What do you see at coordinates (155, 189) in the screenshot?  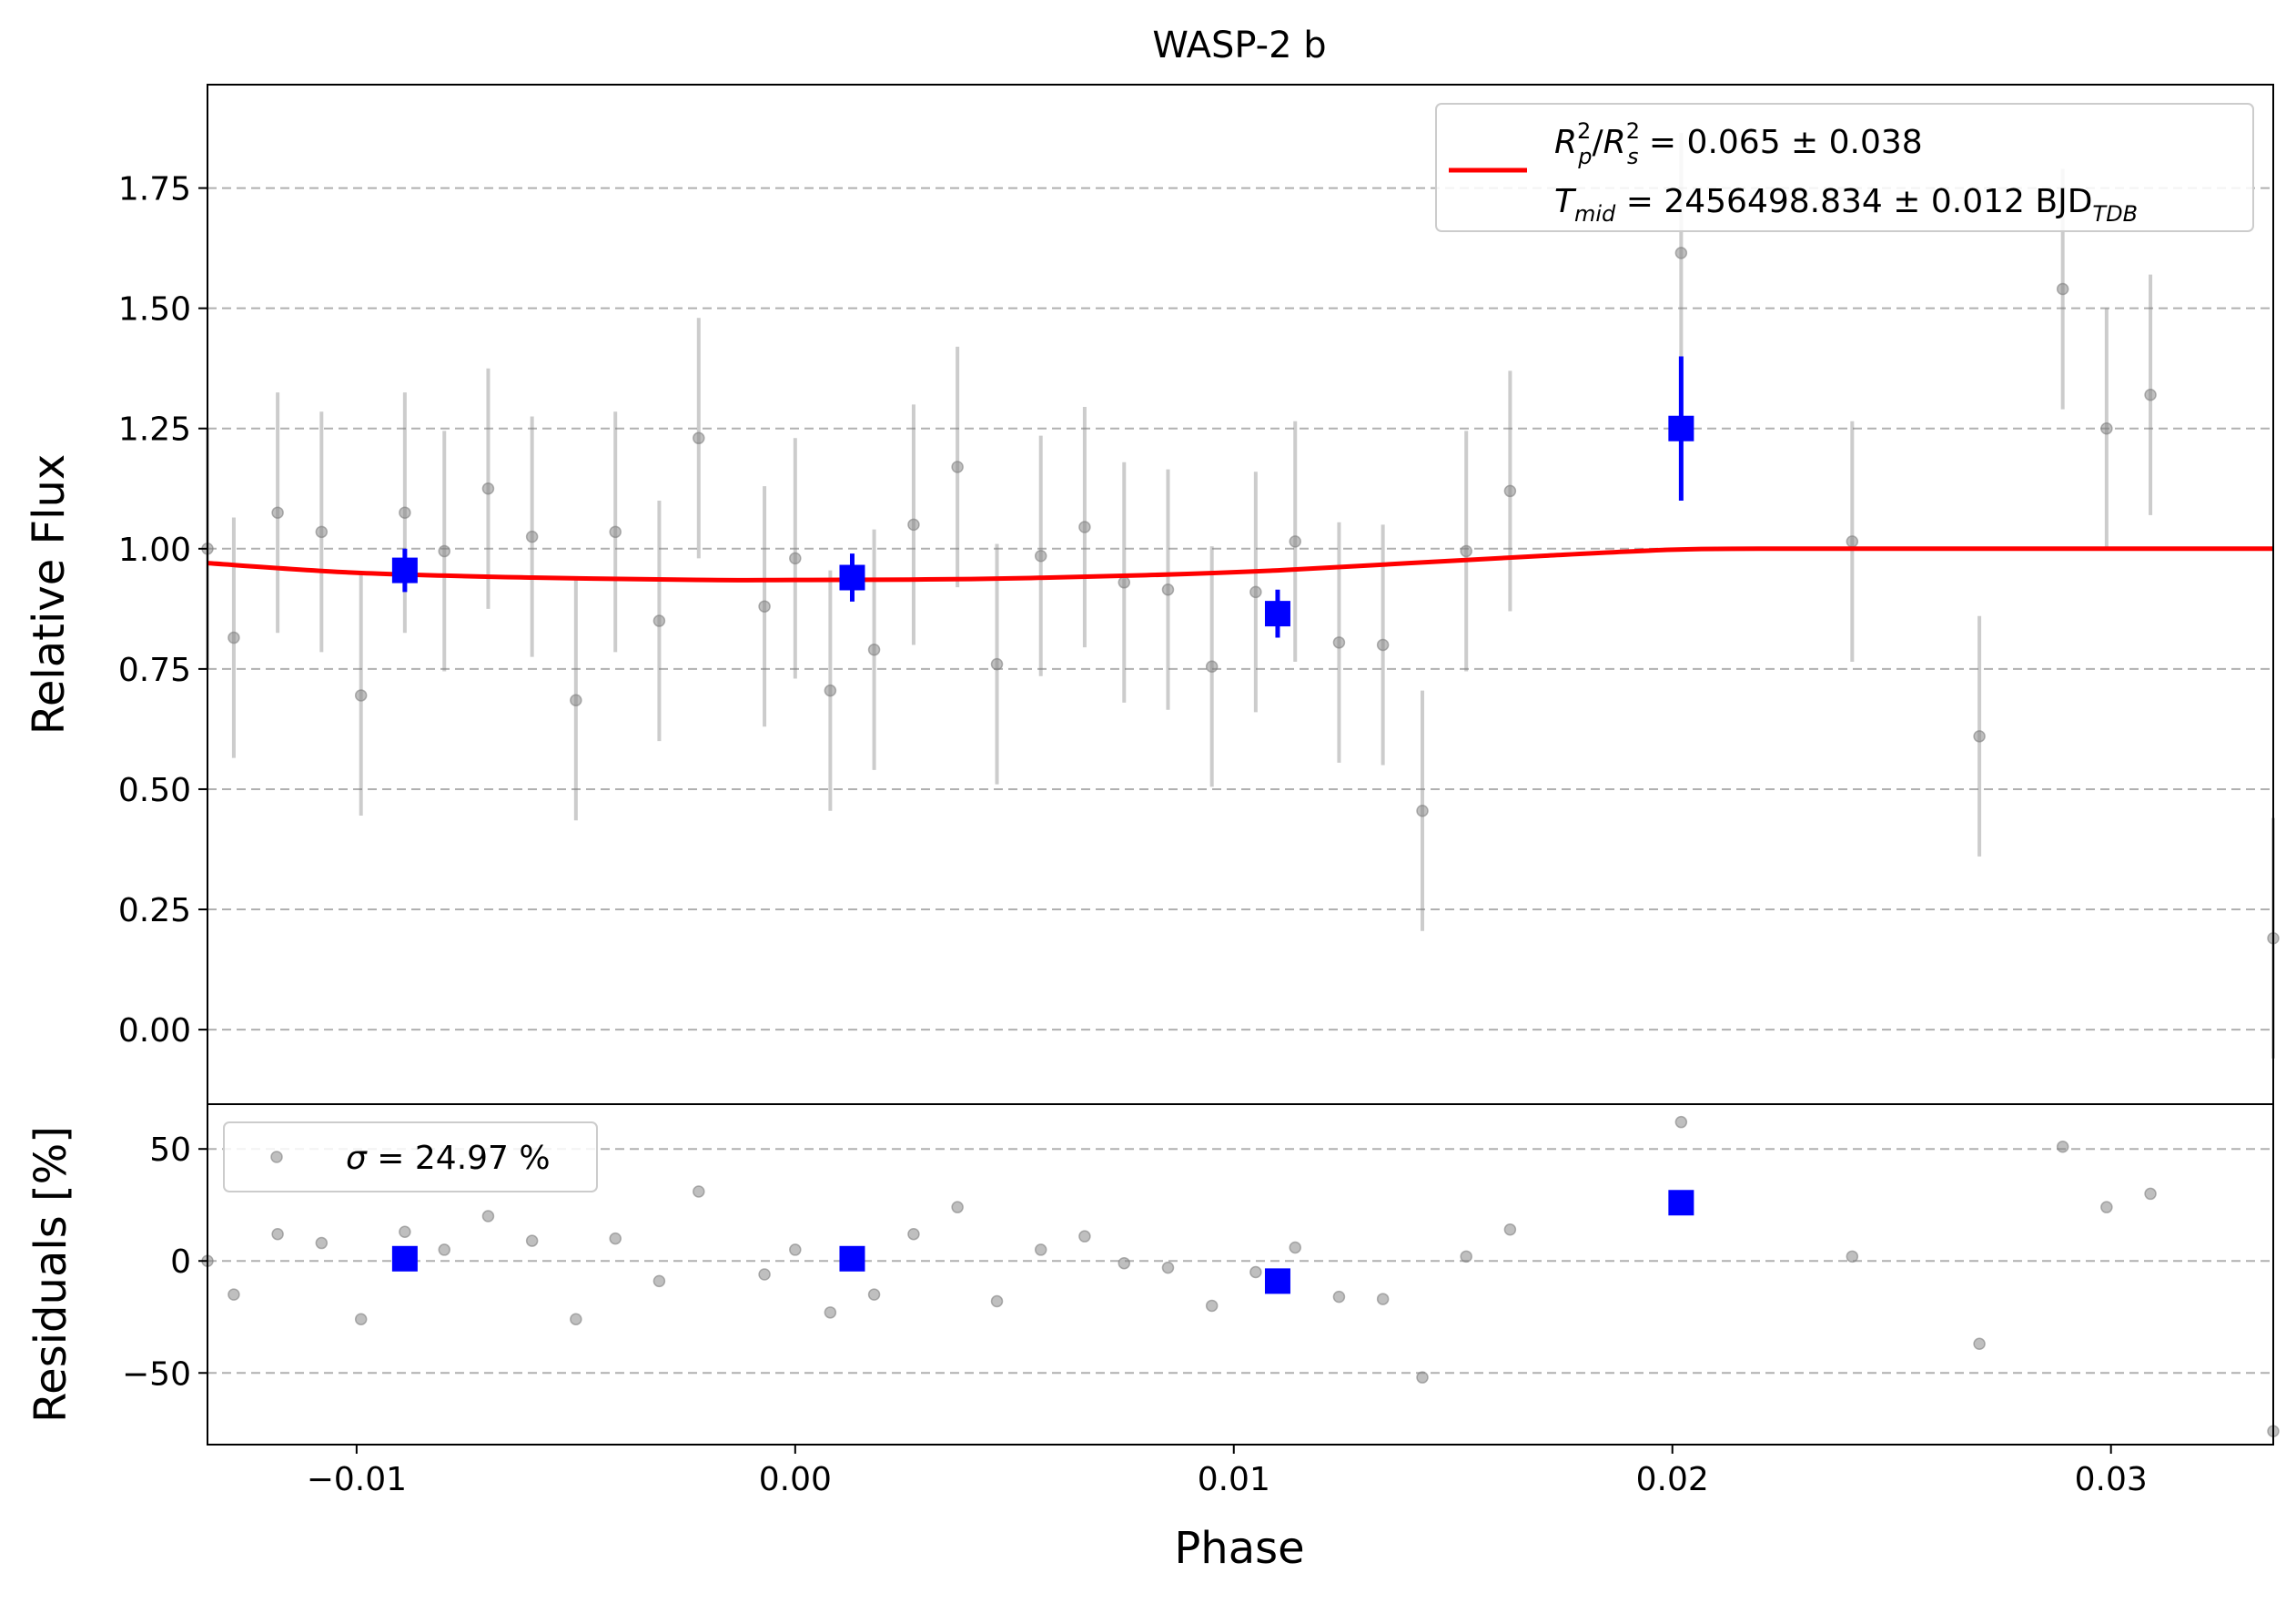 I see `flux-y-tick-label: 1.75` at bounding box center [155, 189].